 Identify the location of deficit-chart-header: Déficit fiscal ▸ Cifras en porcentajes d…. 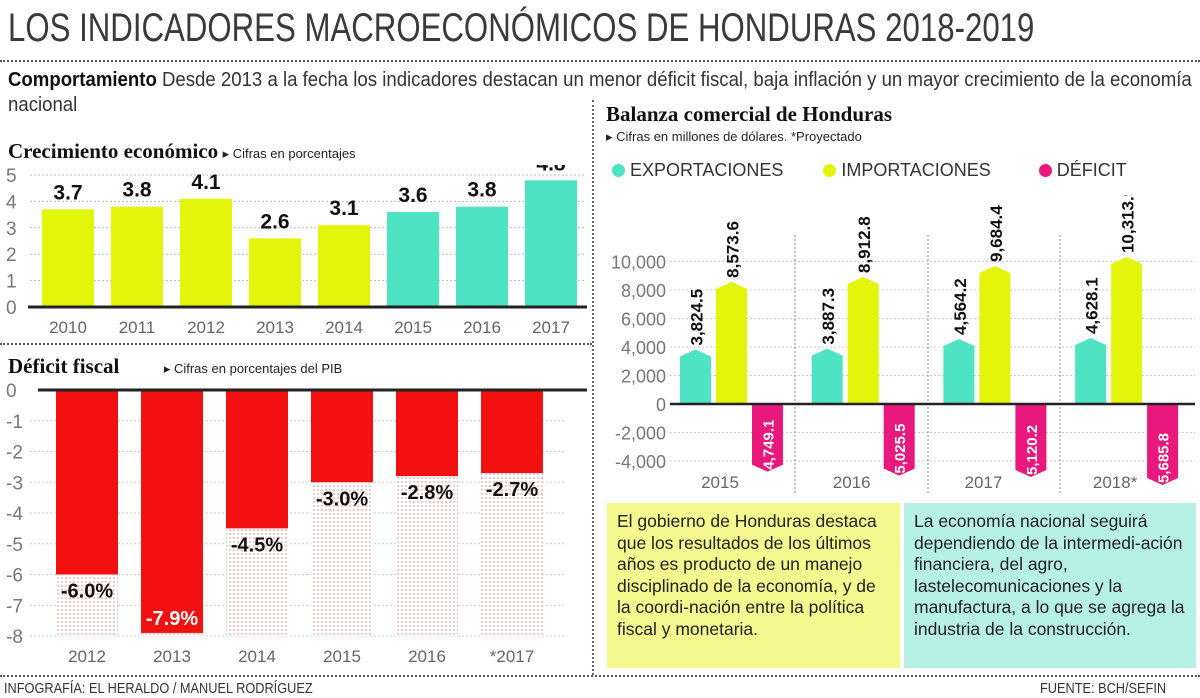
(175, 366).